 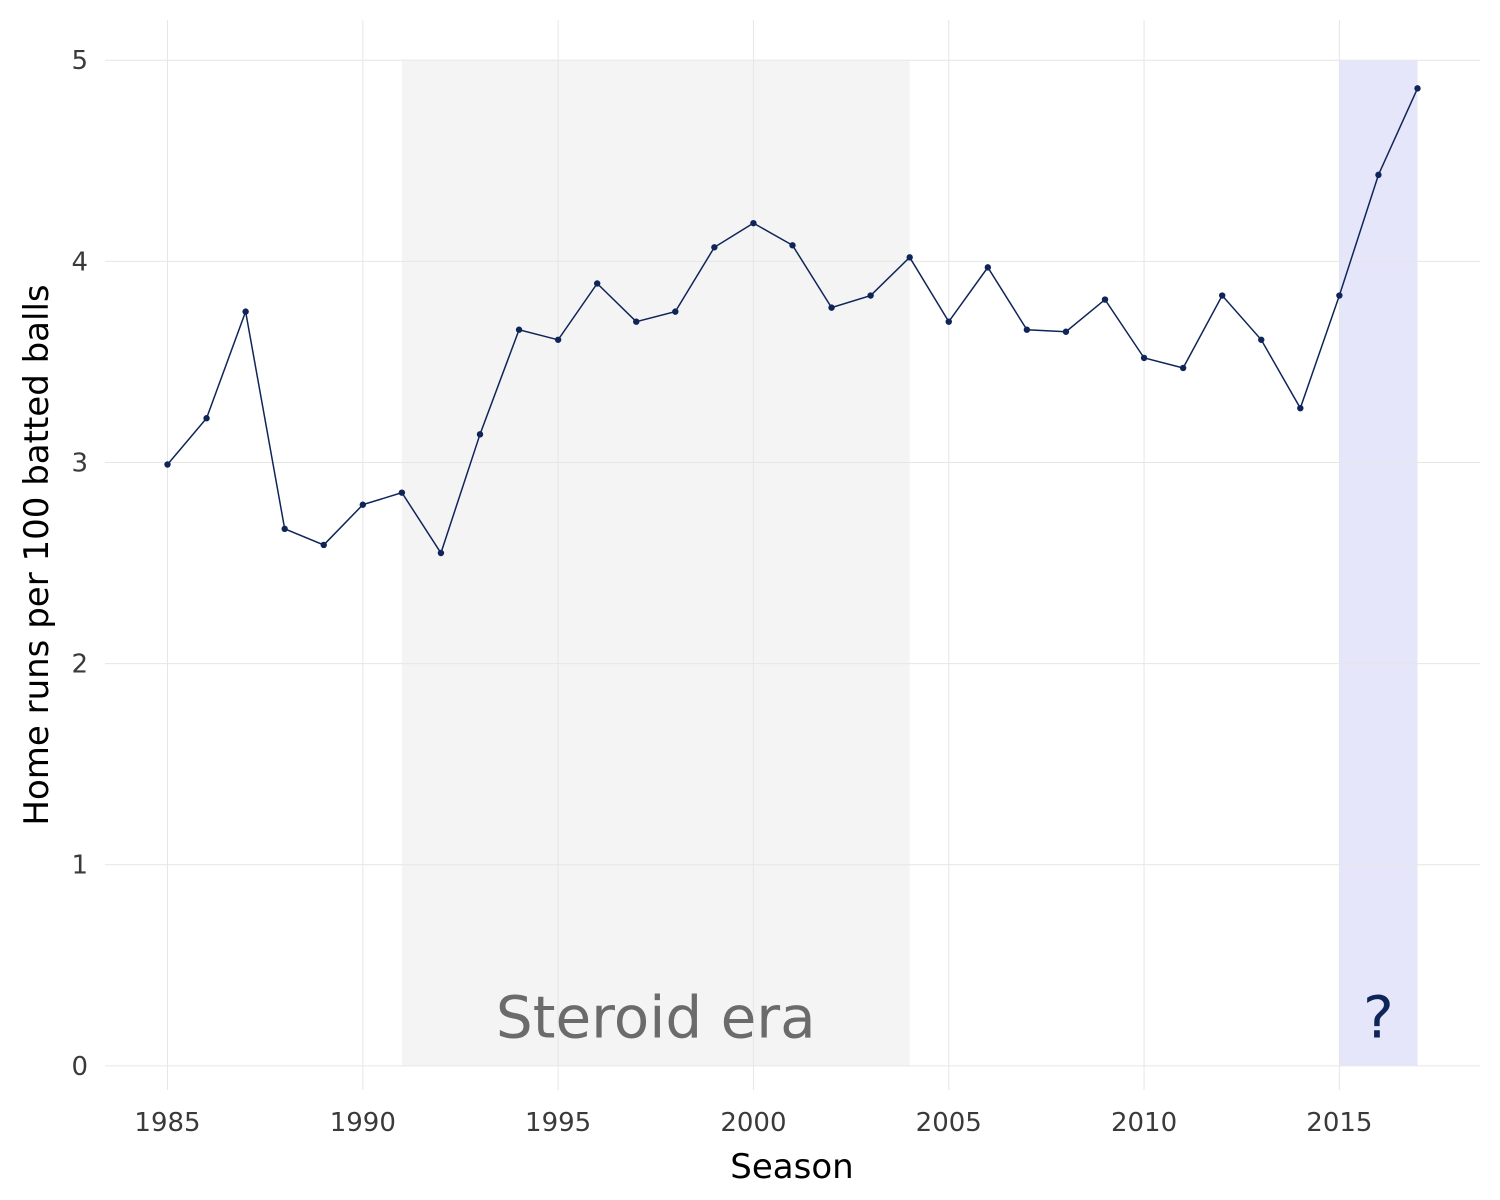 I want to click on y-axis-ticks: 0 1 2 3 4 5, so click(x=79, y=564).